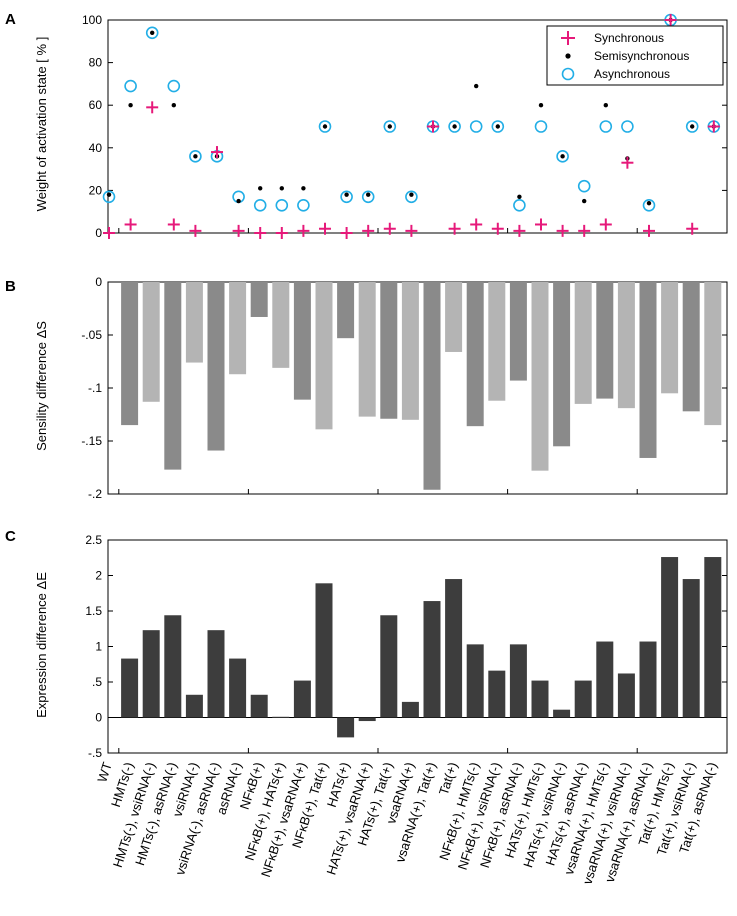 This screenshot has width=737, height=916. Describe the element at coordinates (632, 74) in the screenshot. I see `legend-asynchronous-label: Asynchronous` at that location.